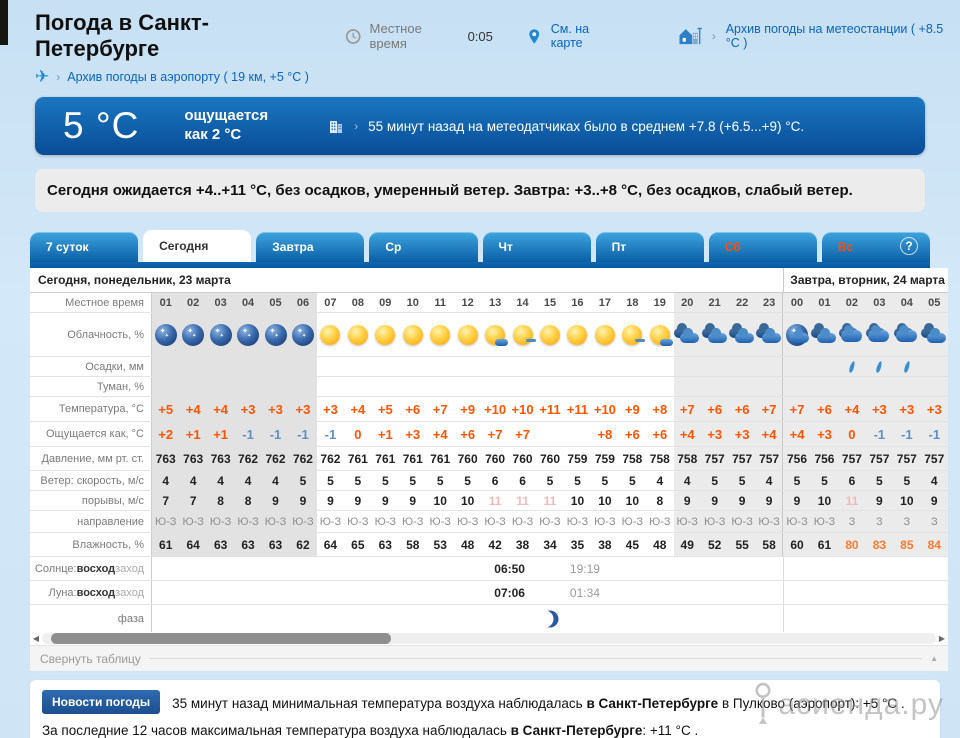  Describe the element at coordinates (797, 409) in the screenshot. I see `temperature-row-cell: +7` at that location.